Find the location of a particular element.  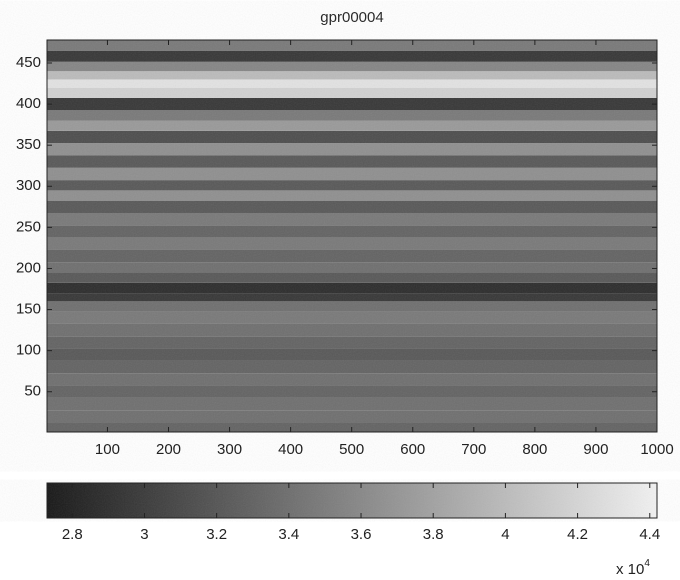

y-tick-label: 150 is located at coordinates (28, 309).